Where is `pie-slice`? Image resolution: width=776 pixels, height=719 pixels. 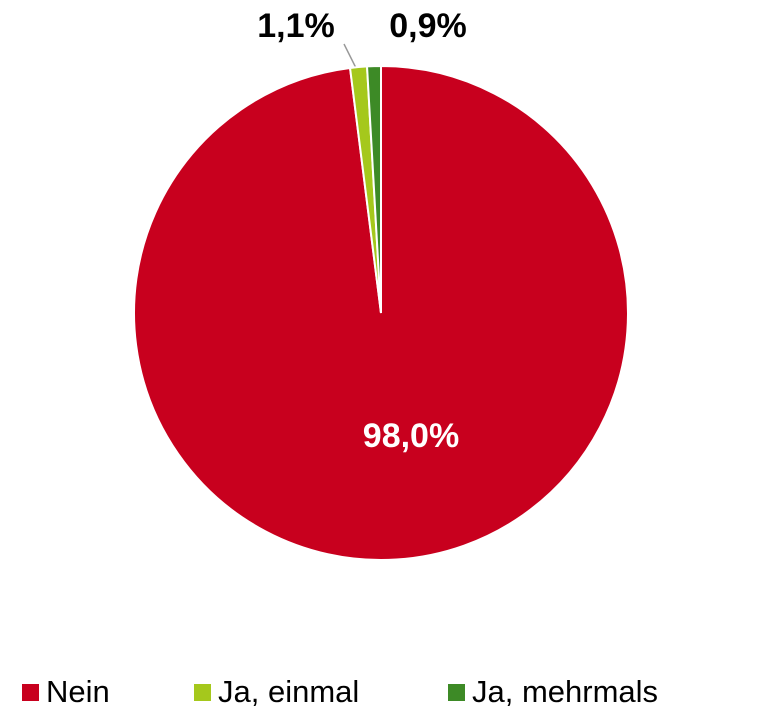 pie-slice is located at coordinates (373, 189).